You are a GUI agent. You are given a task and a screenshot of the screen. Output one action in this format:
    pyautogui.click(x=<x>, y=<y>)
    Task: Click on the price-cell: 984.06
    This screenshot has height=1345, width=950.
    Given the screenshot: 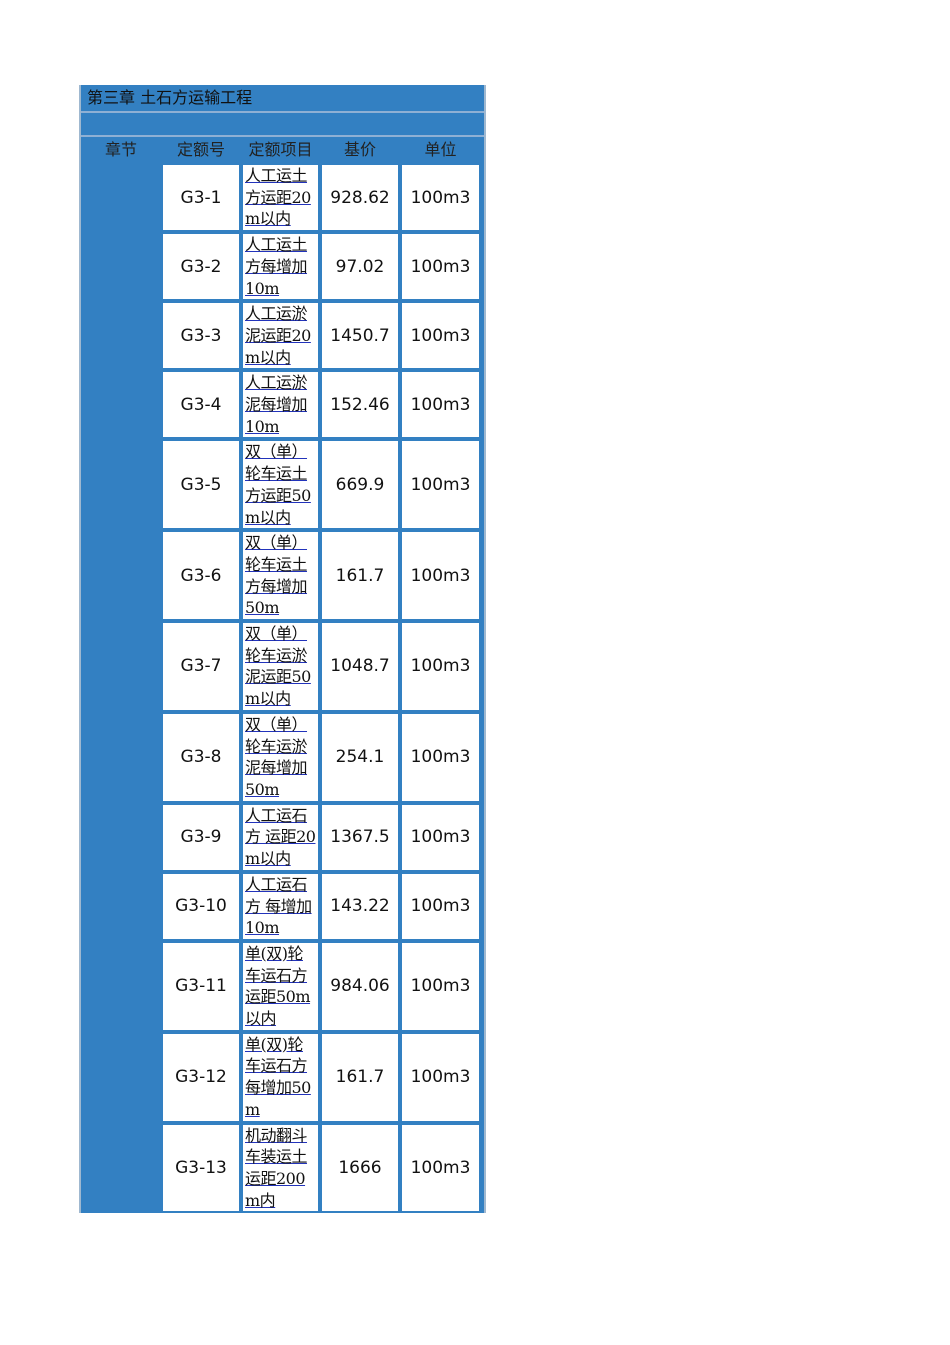 What is the action you would take?
    pyautogui.click(x=360, y=986)
    